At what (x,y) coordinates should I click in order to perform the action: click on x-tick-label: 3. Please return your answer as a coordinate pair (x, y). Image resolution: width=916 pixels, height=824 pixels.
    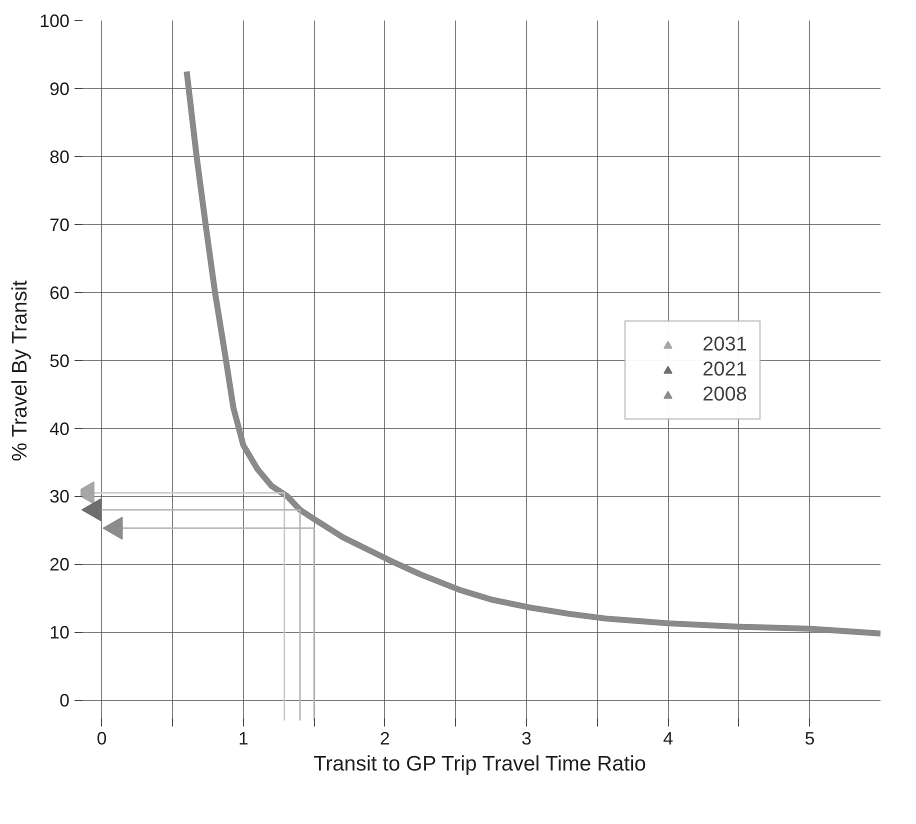
    Looking at the image, I should click on (527, 738).